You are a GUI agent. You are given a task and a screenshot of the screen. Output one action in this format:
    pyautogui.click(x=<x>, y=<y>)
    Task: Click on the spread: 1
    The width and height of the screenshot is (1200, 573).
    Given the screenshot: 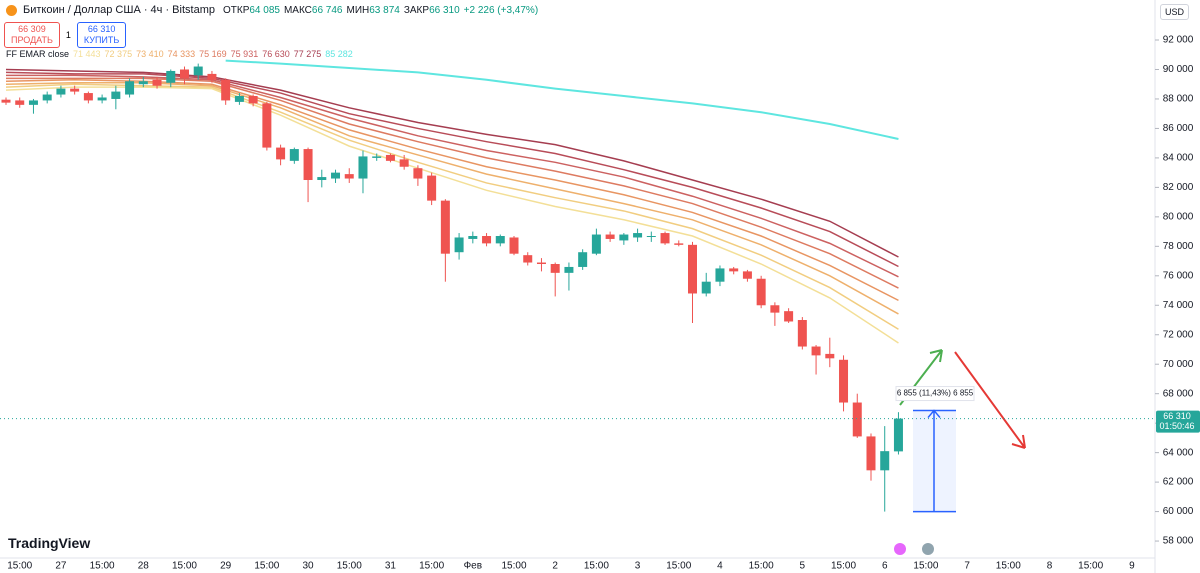 What is the action you would take?
    pyautogui.click(x=68, y=35)
    